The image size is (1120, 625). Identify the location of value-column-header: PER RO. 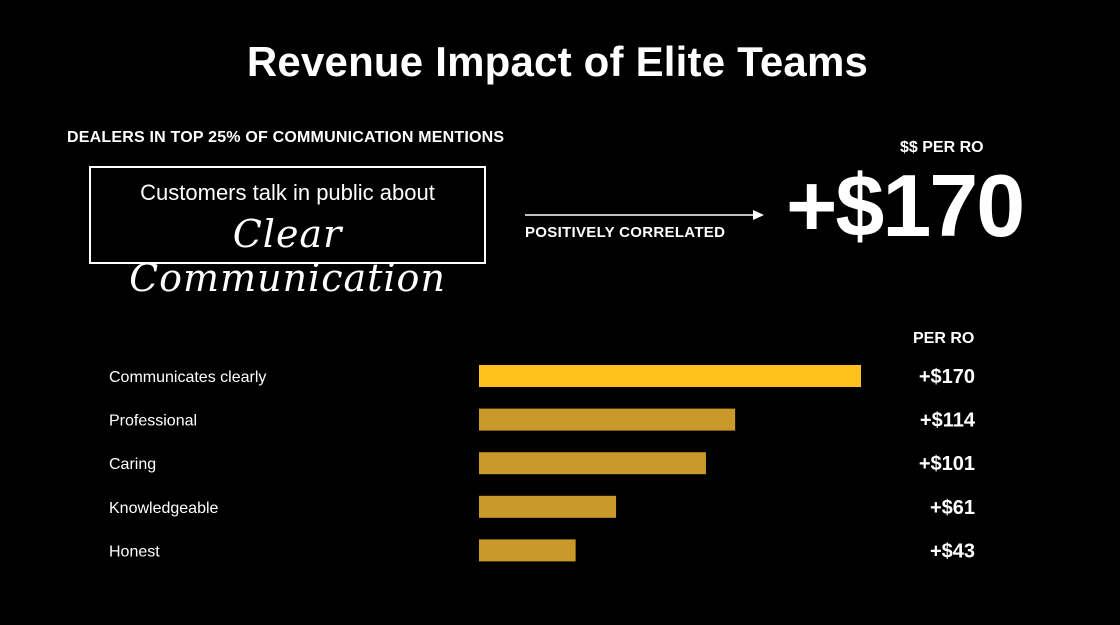
(944, 338).